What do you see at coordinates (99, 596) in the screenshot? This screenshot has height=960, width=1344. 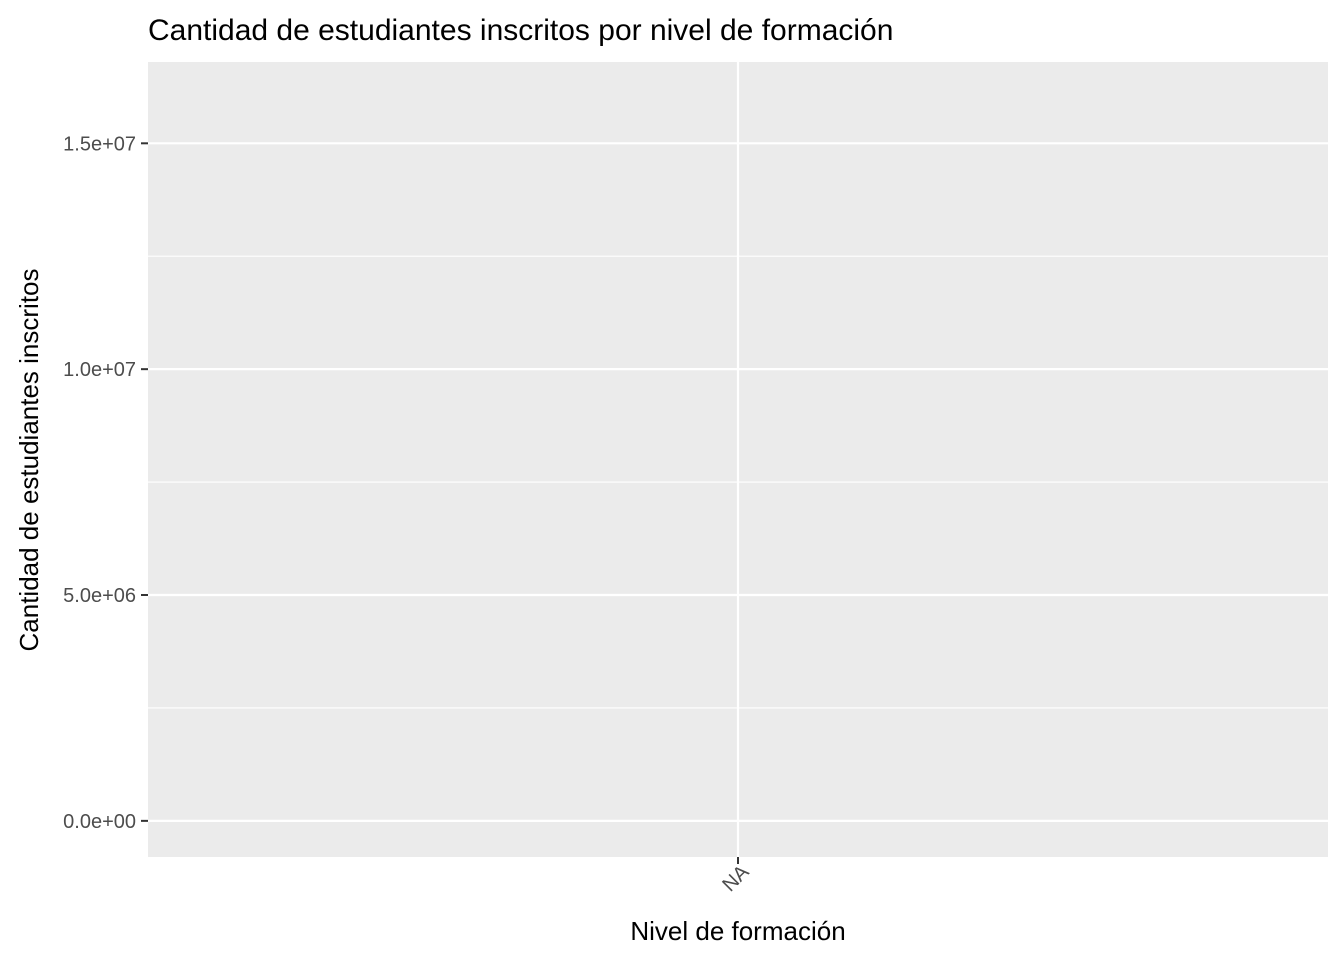 I see `y-tick-label-1: 5.0e+06` at bounding box center [99, 596].